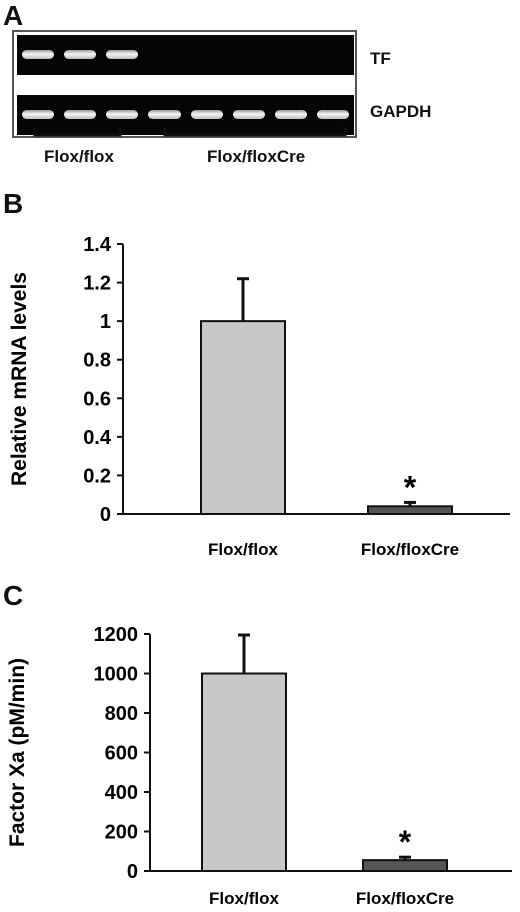  What do you see at coordinates (121, 793) in the screenshot?
I see `y-tick-label: 400` at bounding box center [121, 793].